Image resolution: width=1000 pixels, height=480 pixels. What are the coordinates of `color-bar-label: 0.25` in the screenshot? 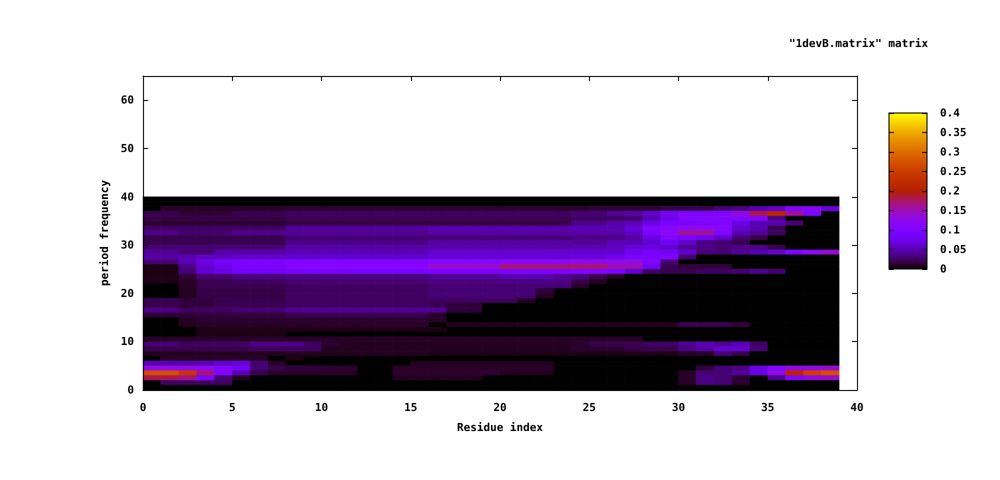 It's located at (953, 171).